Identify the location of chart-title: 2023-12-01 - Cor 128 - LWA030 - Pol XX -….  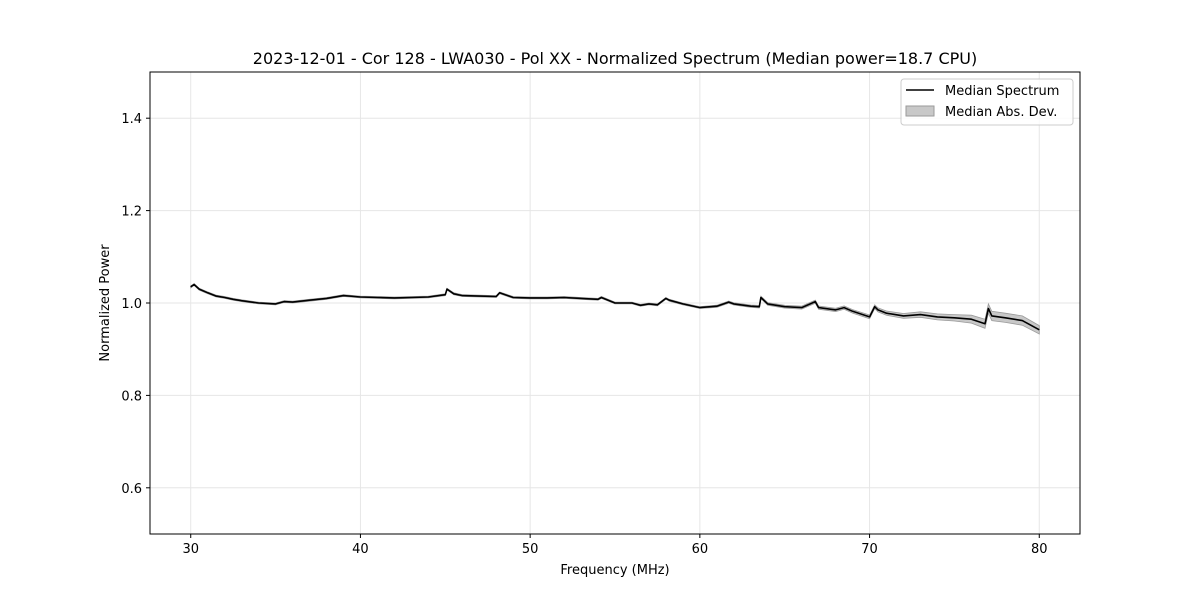
(615, 58).